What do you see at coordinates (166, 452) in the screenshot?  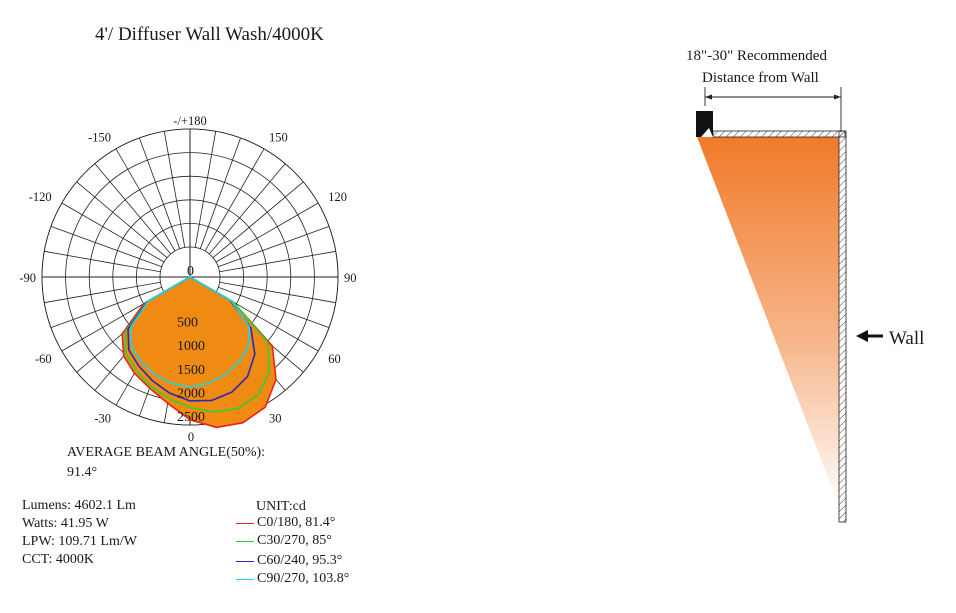 I see `beam-angle-label: AVERAGE BEAM ANGLE(50%):` at bounding box center [166, 452].